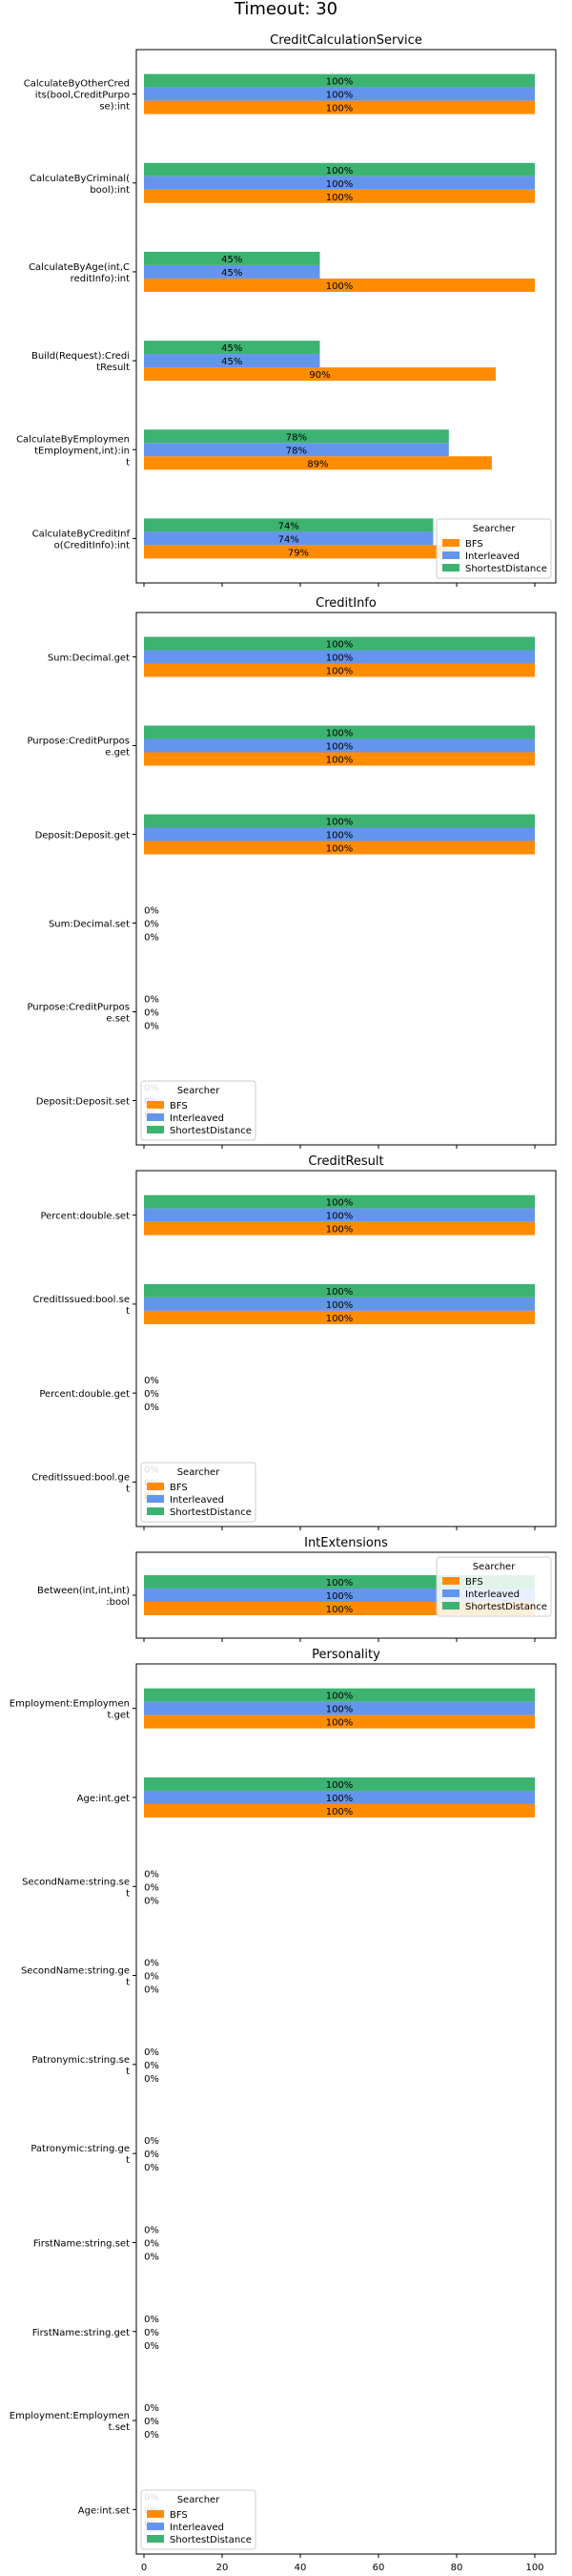 The image size is (572, 2576). What do you see at coordinates (70, 2422) in the screenshot?
I see `y-tick-label: Employment:Employmen t.set` at bounding box center [70, 2422].